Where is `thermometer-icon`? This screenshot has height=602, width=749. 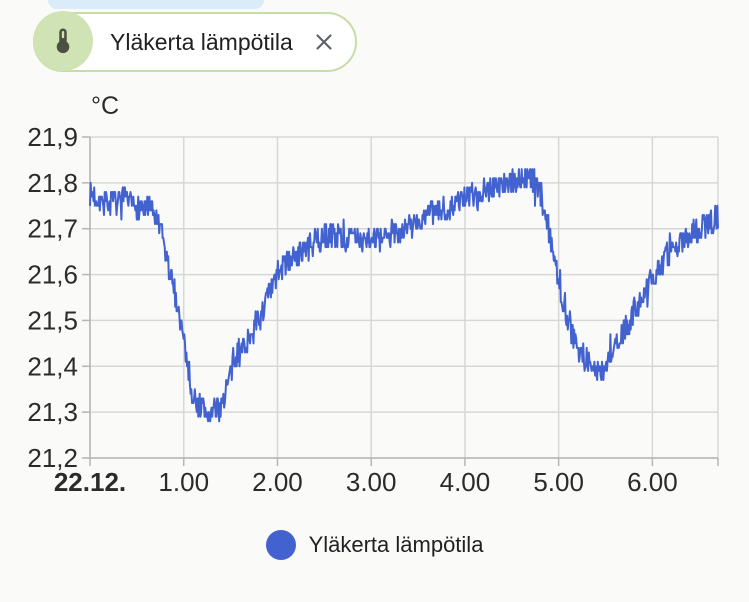
thermometer-icon is located at coordinates (63, 41).